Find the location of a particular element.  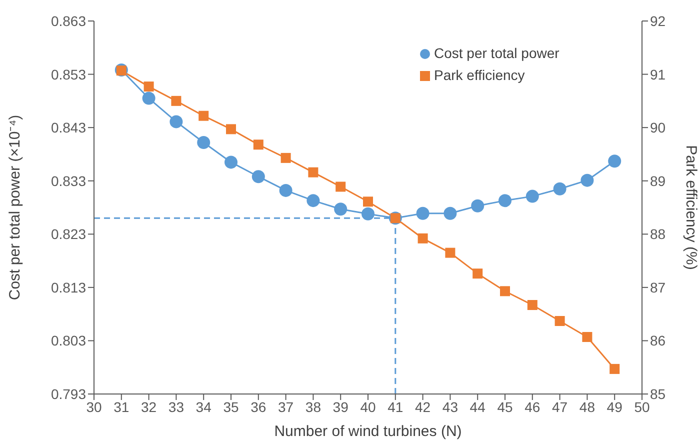

y2-tick-label: 89 is located at coordinates (658, 180).